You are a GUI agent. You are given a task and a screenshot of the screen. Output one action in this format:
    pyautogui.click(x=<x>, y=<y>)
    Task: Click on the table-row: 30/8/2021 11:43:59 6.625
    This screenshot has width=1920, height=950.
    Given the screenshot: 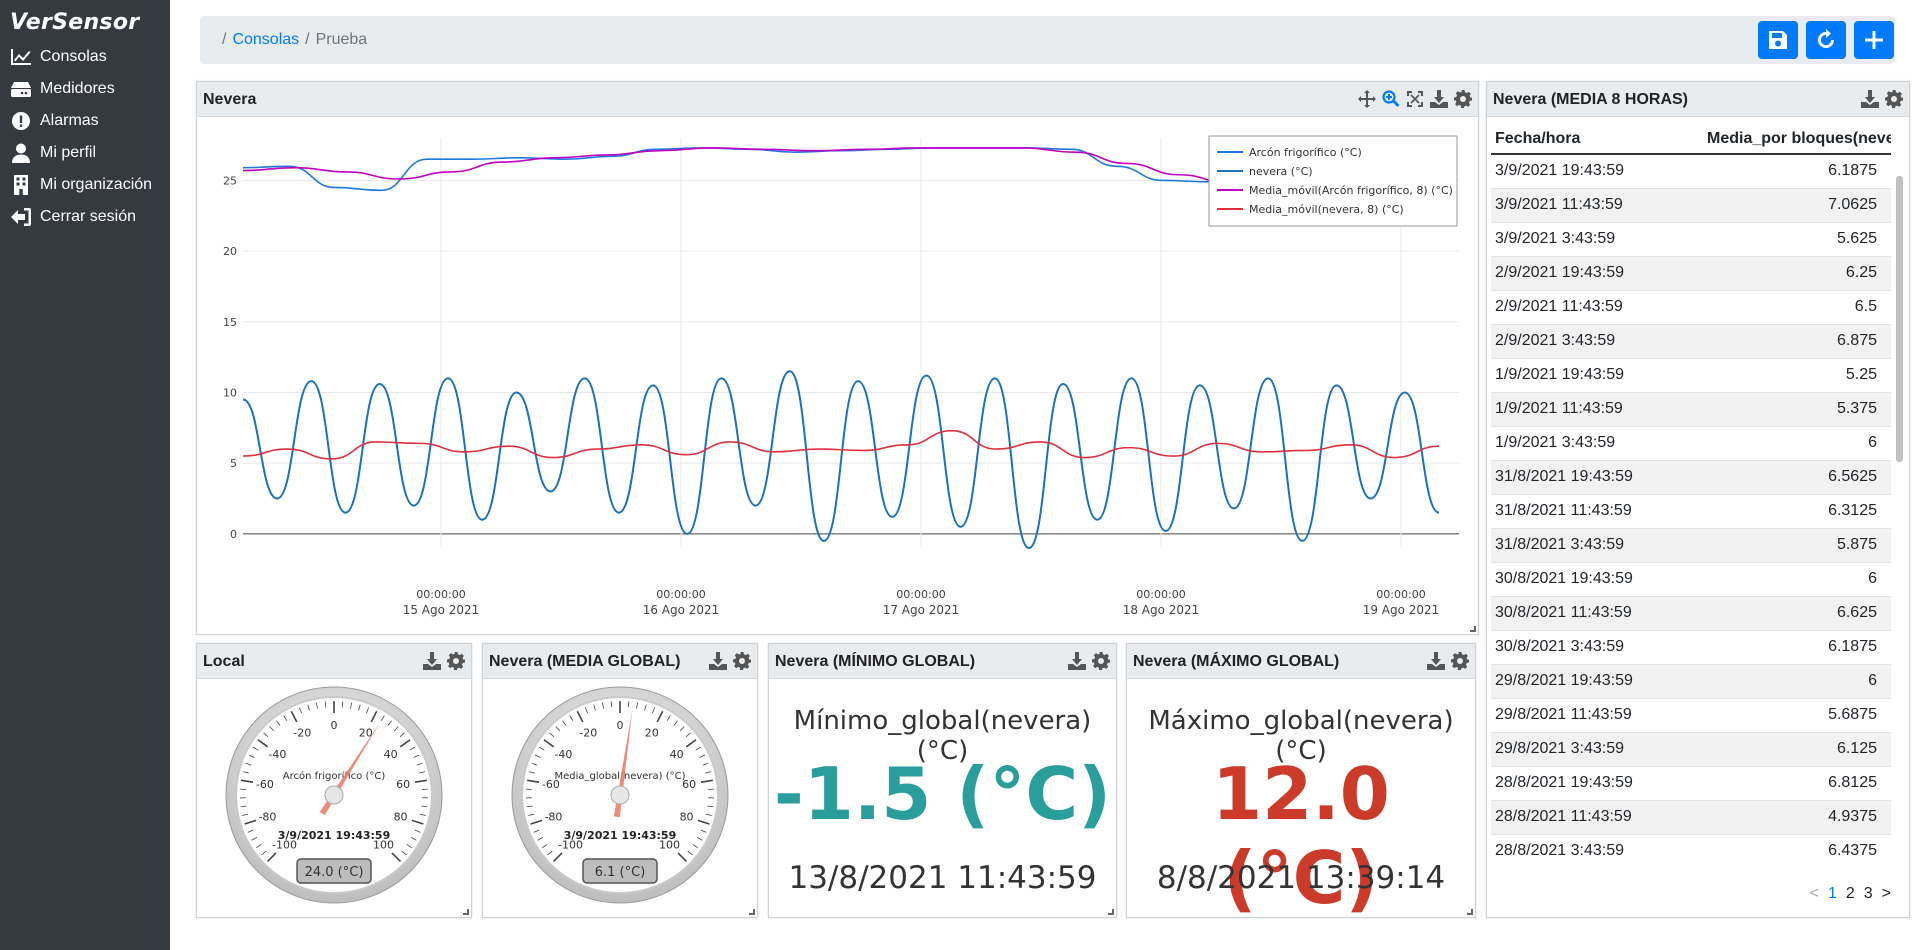 What is the action you would take?
    pyautogui.click(x=1691, y=612)
    